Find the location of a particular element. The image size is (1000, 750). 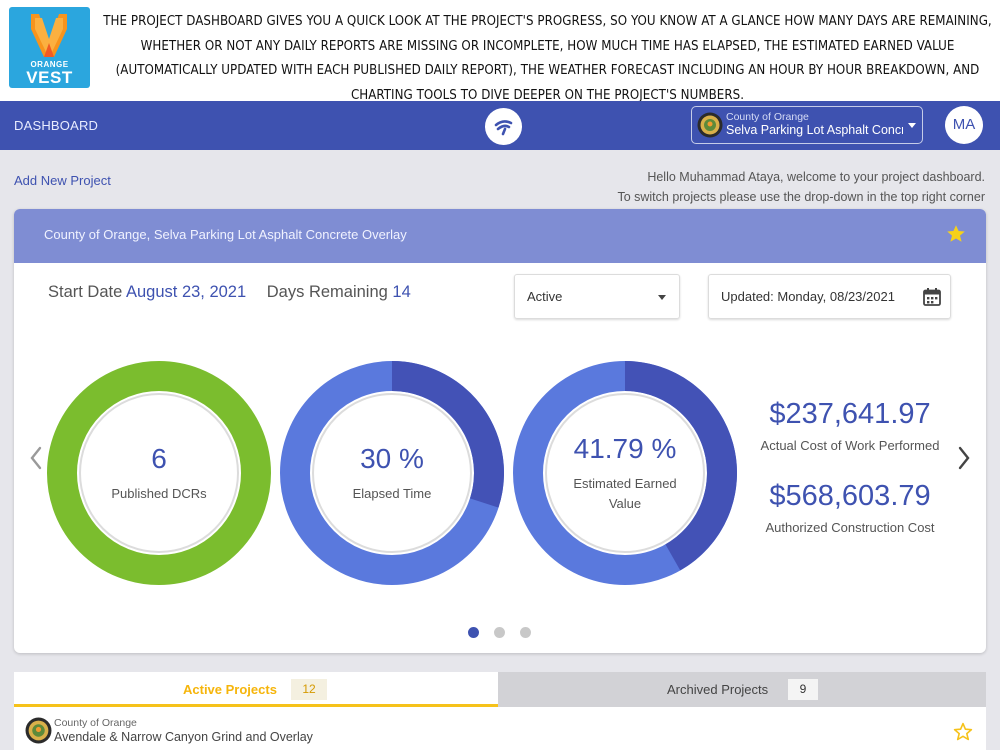

authorized-cost-value: $568,603.79 is located at coordinates (850, 496).